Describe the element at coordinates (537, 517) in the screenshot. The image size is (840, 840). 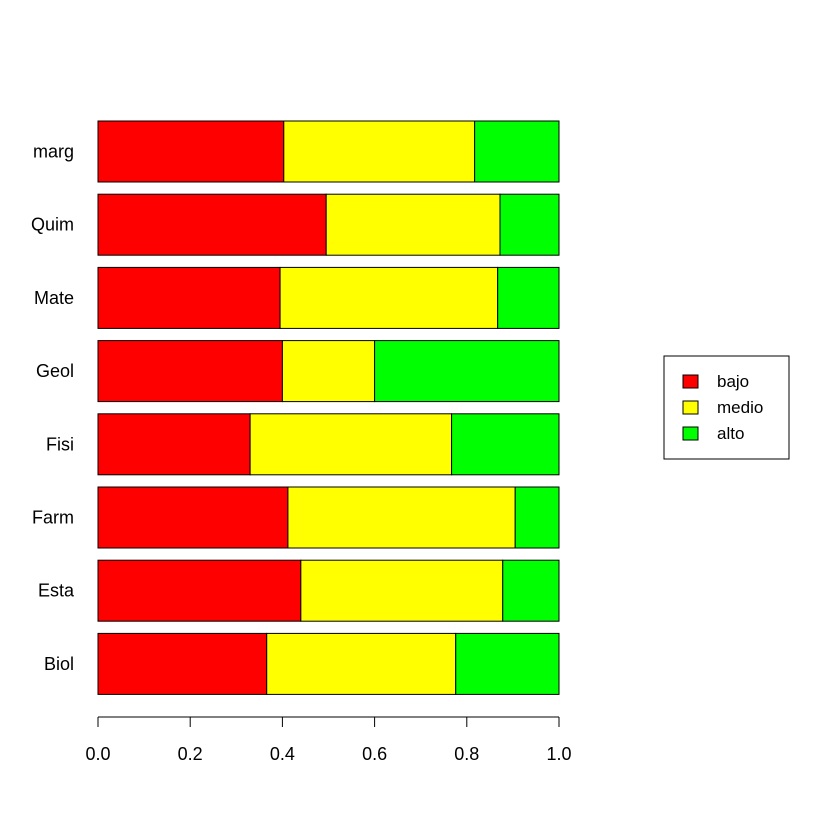
I see `bar-segment-farm-alto` at that location.